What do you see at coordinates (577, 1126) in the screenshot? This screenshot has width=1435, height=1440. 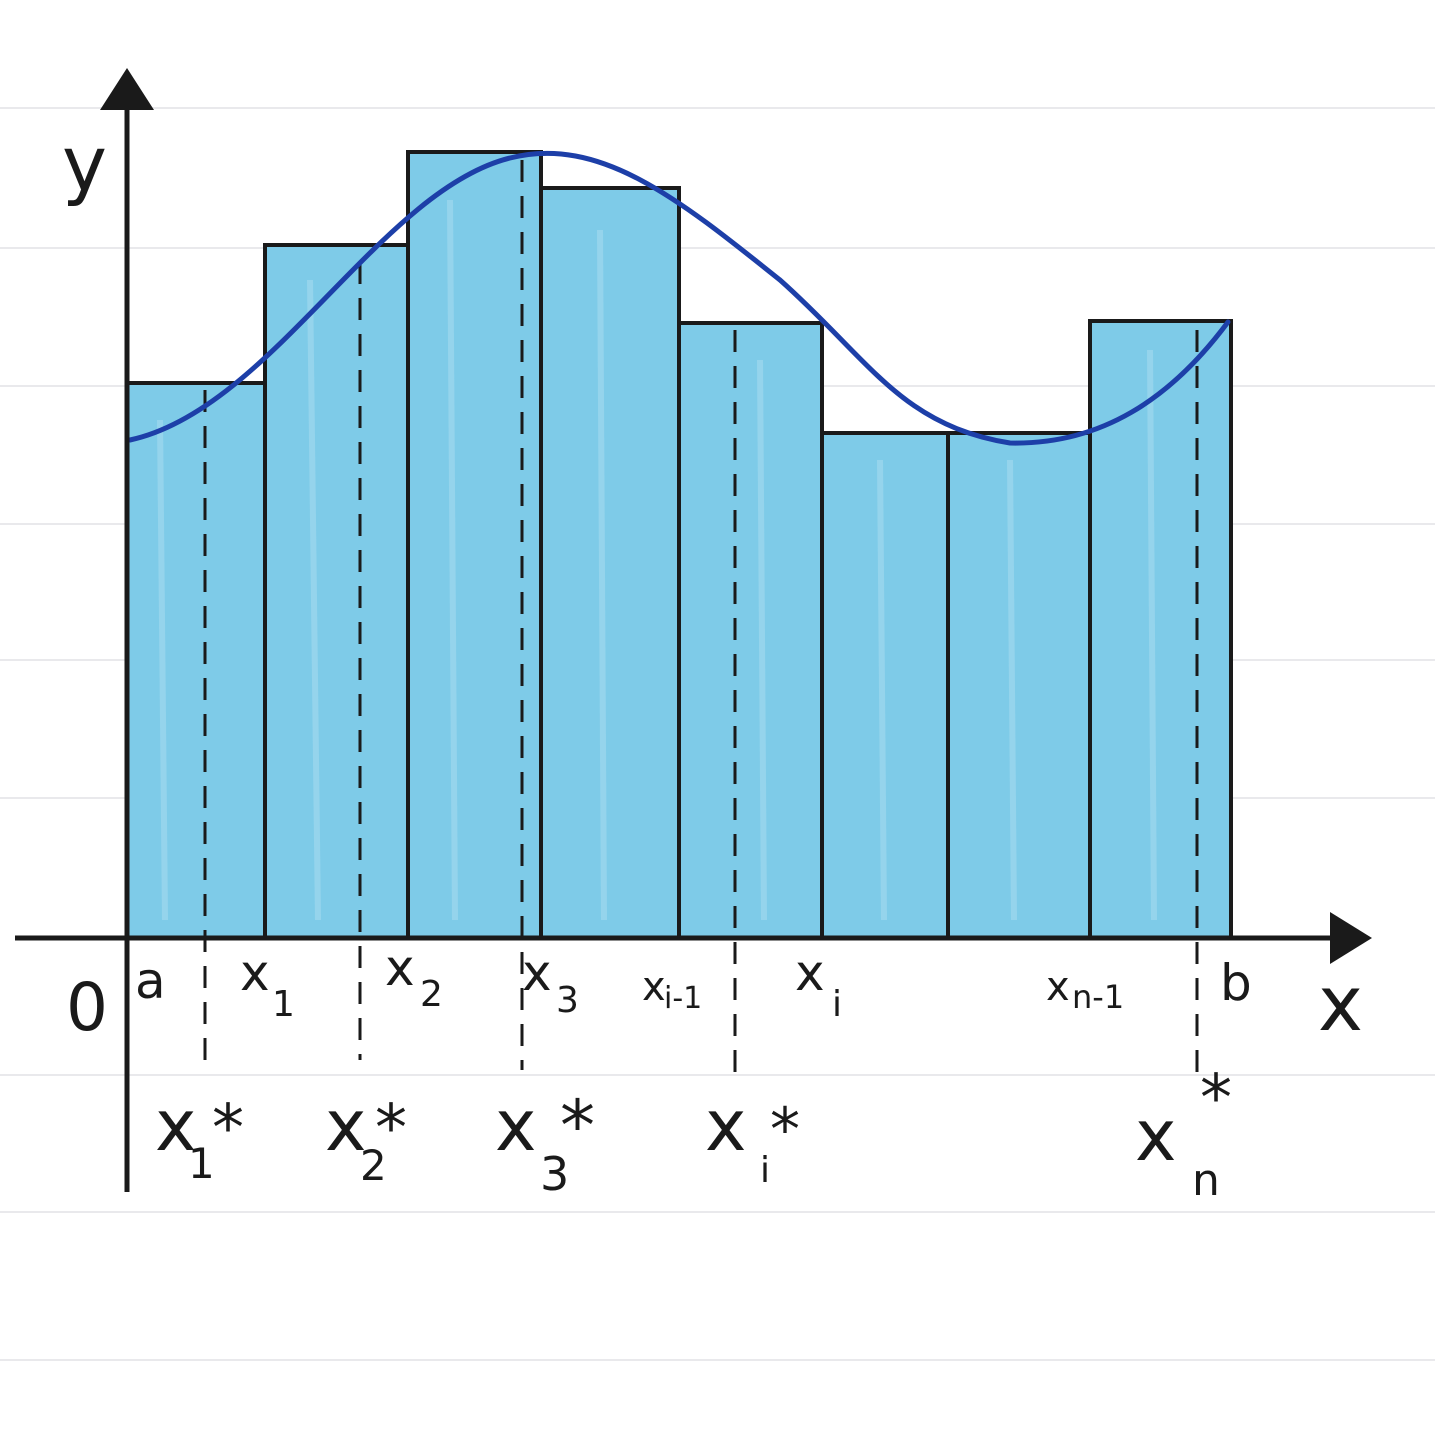 I see `sample-label-x3-star: *` at bounding box center [577, 1126].